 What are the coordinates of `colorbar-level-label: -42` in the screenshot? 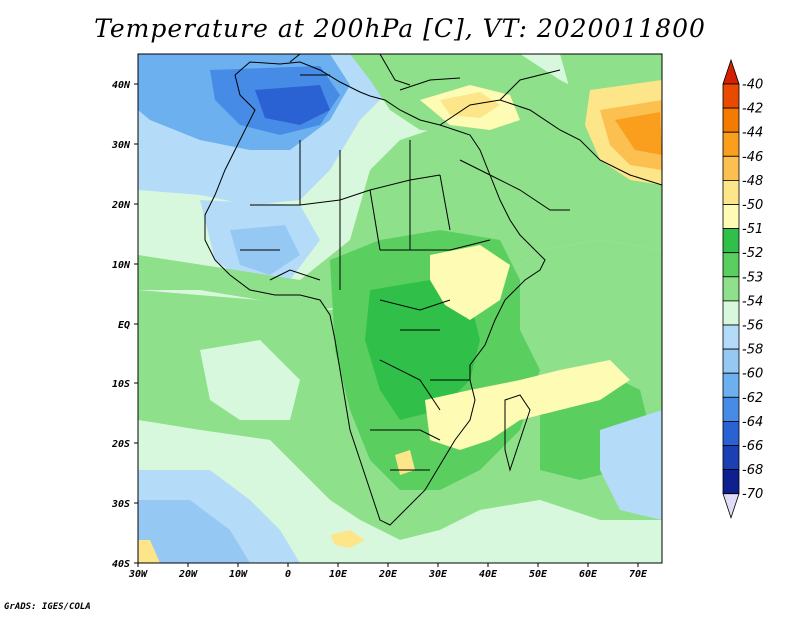 It's located at (752, 109).